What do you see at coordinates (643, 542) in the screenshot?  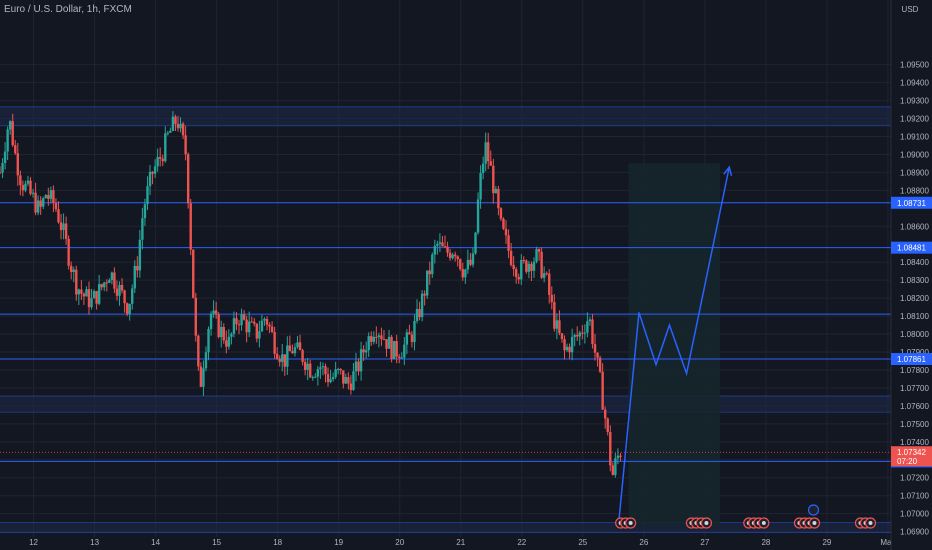 I see `time-tick-label: 26` at bounding box center [643, 542].